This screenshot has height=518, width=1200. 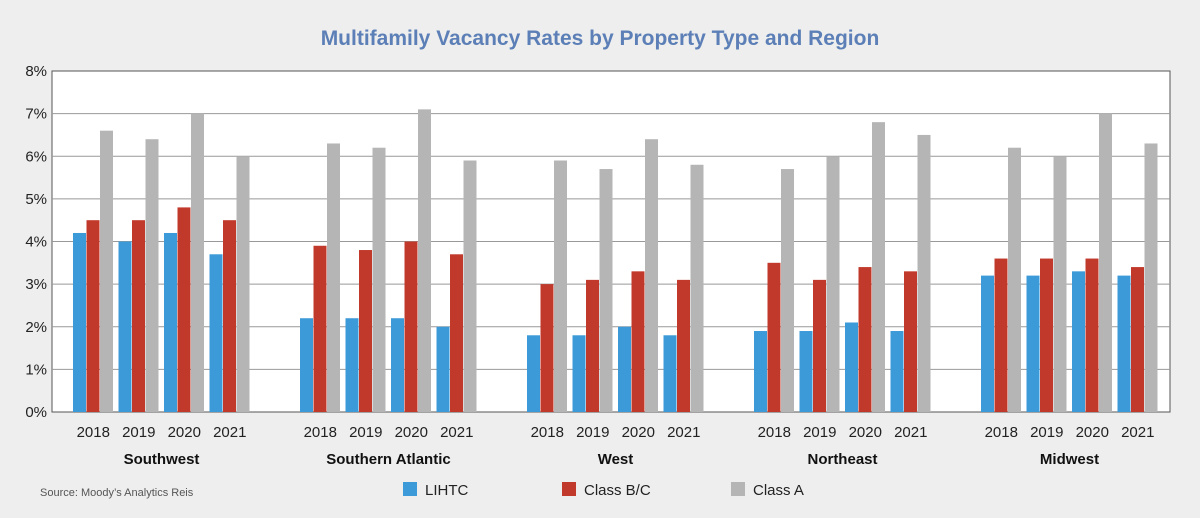 What do you see at coordinates (36, 156) in the screenshot?
I see `y-tick-label: 6%` at bounding box center [36, 156].